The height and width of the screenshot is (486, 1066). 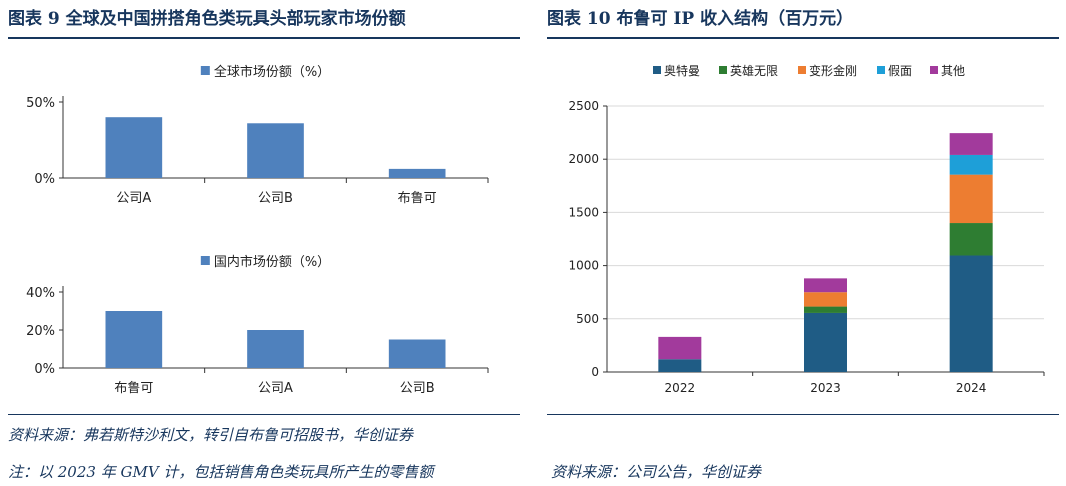 I want to click on legend: 国内市场份额（%）, so click(x=265, y=262).